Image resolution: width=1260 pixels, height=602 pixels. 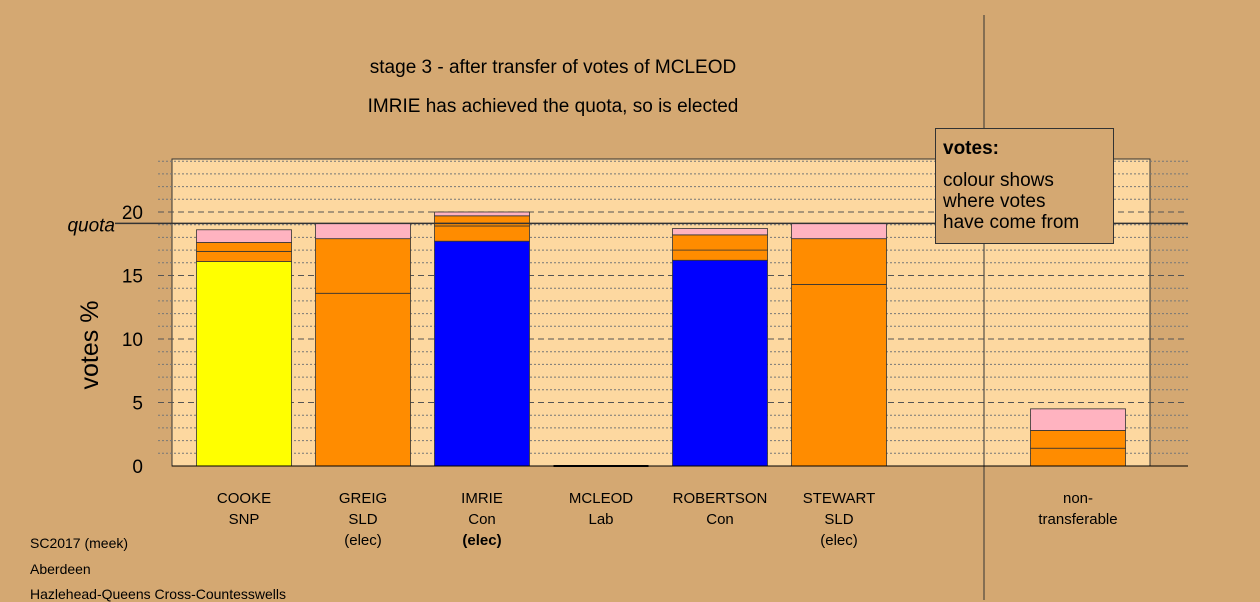 What do you see at coordinates (60, 569) in the screenshot?
I see `footer-line-2: Aberdeen` at bounding box center [60, 569].